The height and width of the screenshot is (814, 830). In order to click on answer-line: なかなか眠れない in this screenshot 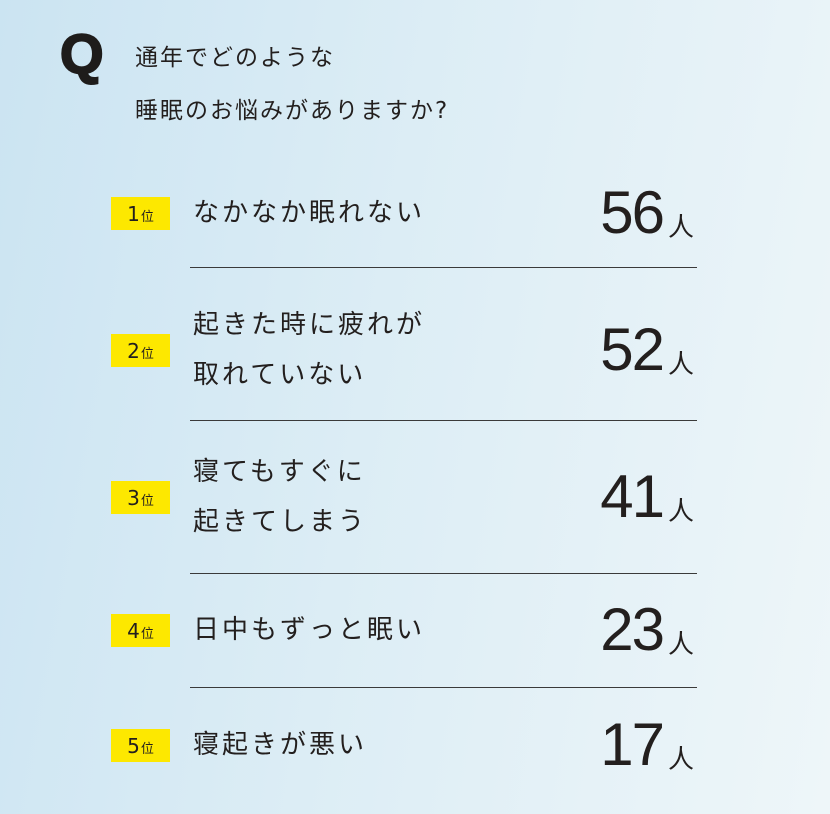, I will do `click(309, 213)`.